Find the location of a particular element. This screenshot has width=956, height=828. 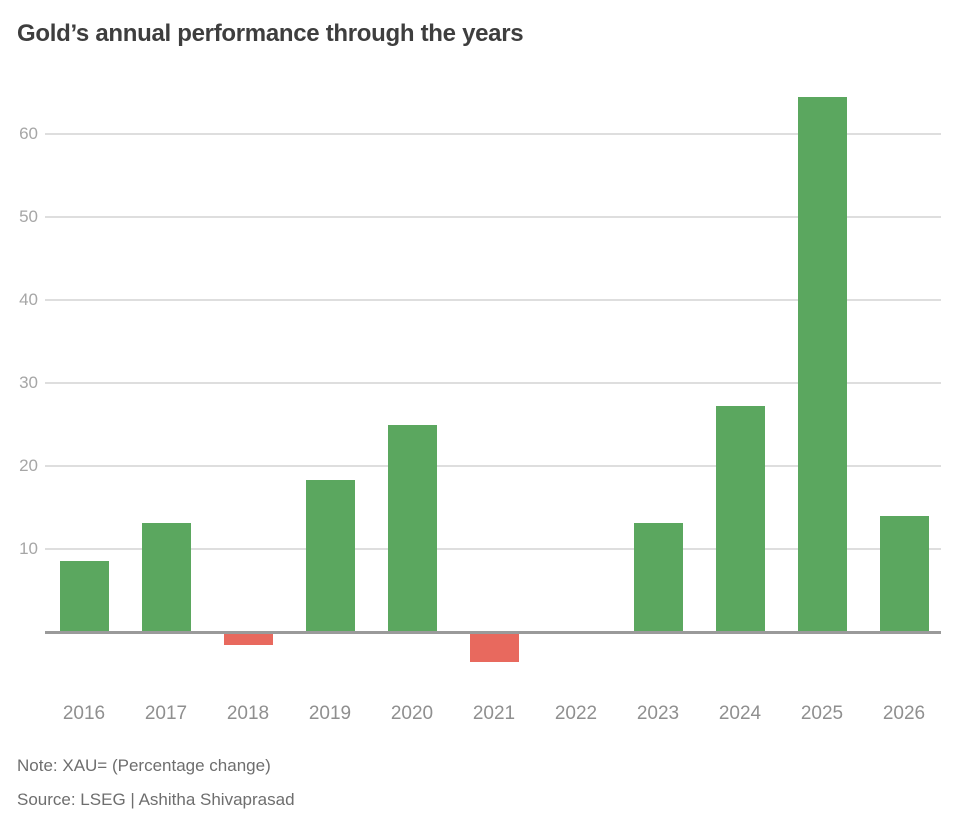

bar-2020 is located at coordinates (412, 528).